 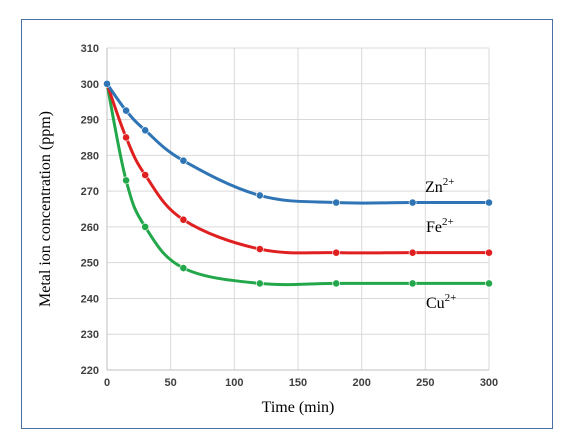 I want to click on series-labels: Zn2+Fe2+Cu2+, so click(x=440, y=244).